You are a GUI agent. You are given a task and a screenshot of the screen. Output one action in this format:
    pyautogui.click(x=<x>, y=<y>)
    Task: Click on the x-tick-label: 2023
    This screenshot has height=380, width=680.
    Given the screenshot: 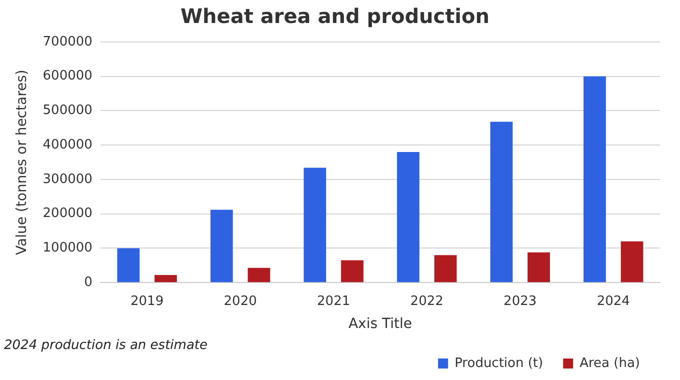 What is the action you would take?
    pyautogui.click(x=520, y=301)
    